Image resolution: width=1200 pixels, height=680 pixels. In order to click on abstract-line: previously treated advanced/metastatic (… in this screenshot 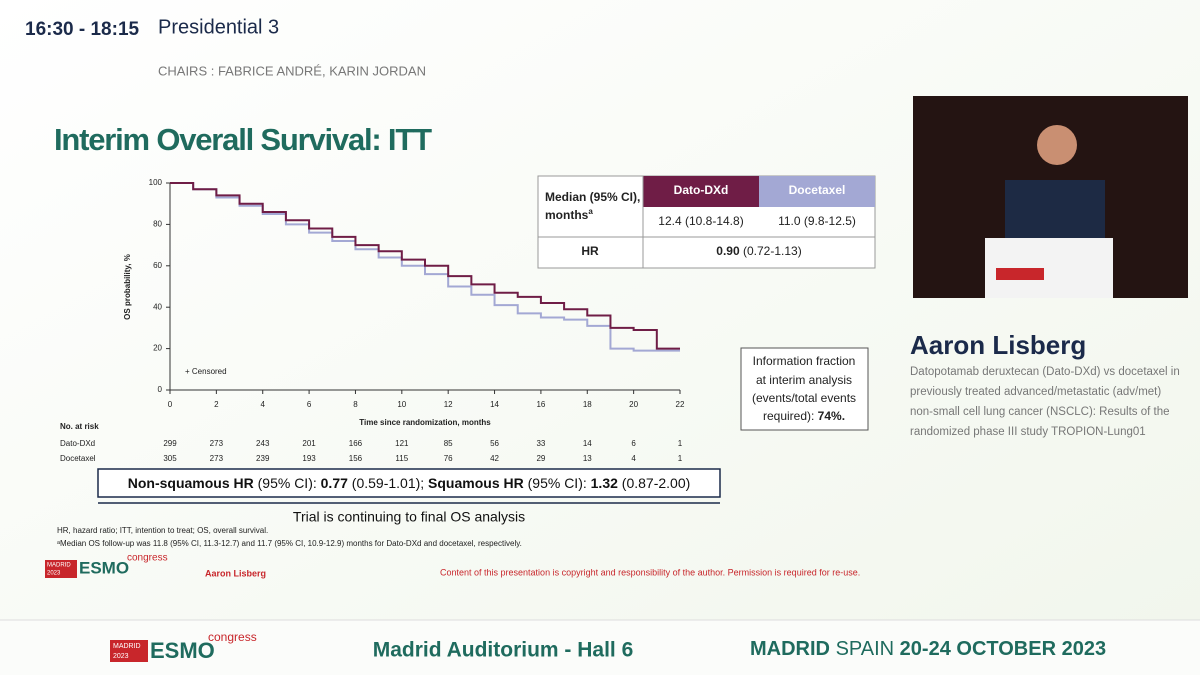, I will do `click(1035, 392)`.